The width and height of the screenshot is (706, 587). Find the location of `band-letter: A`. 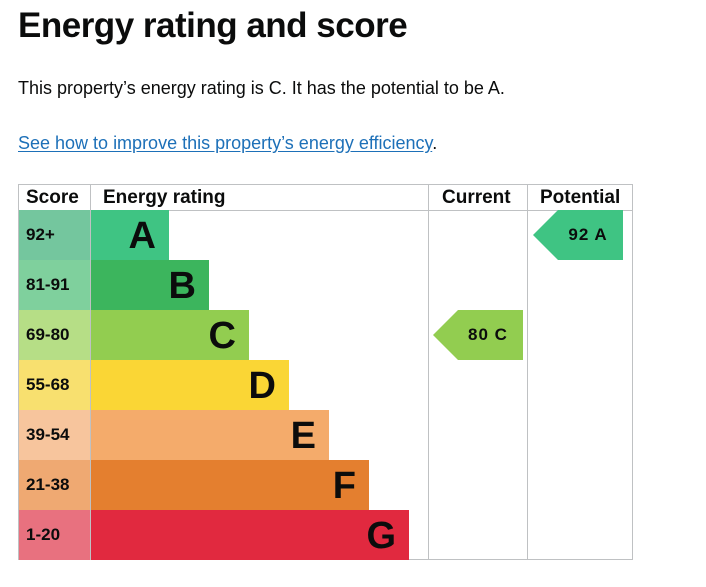

band-letter: A is located at coordinates (142, 236).